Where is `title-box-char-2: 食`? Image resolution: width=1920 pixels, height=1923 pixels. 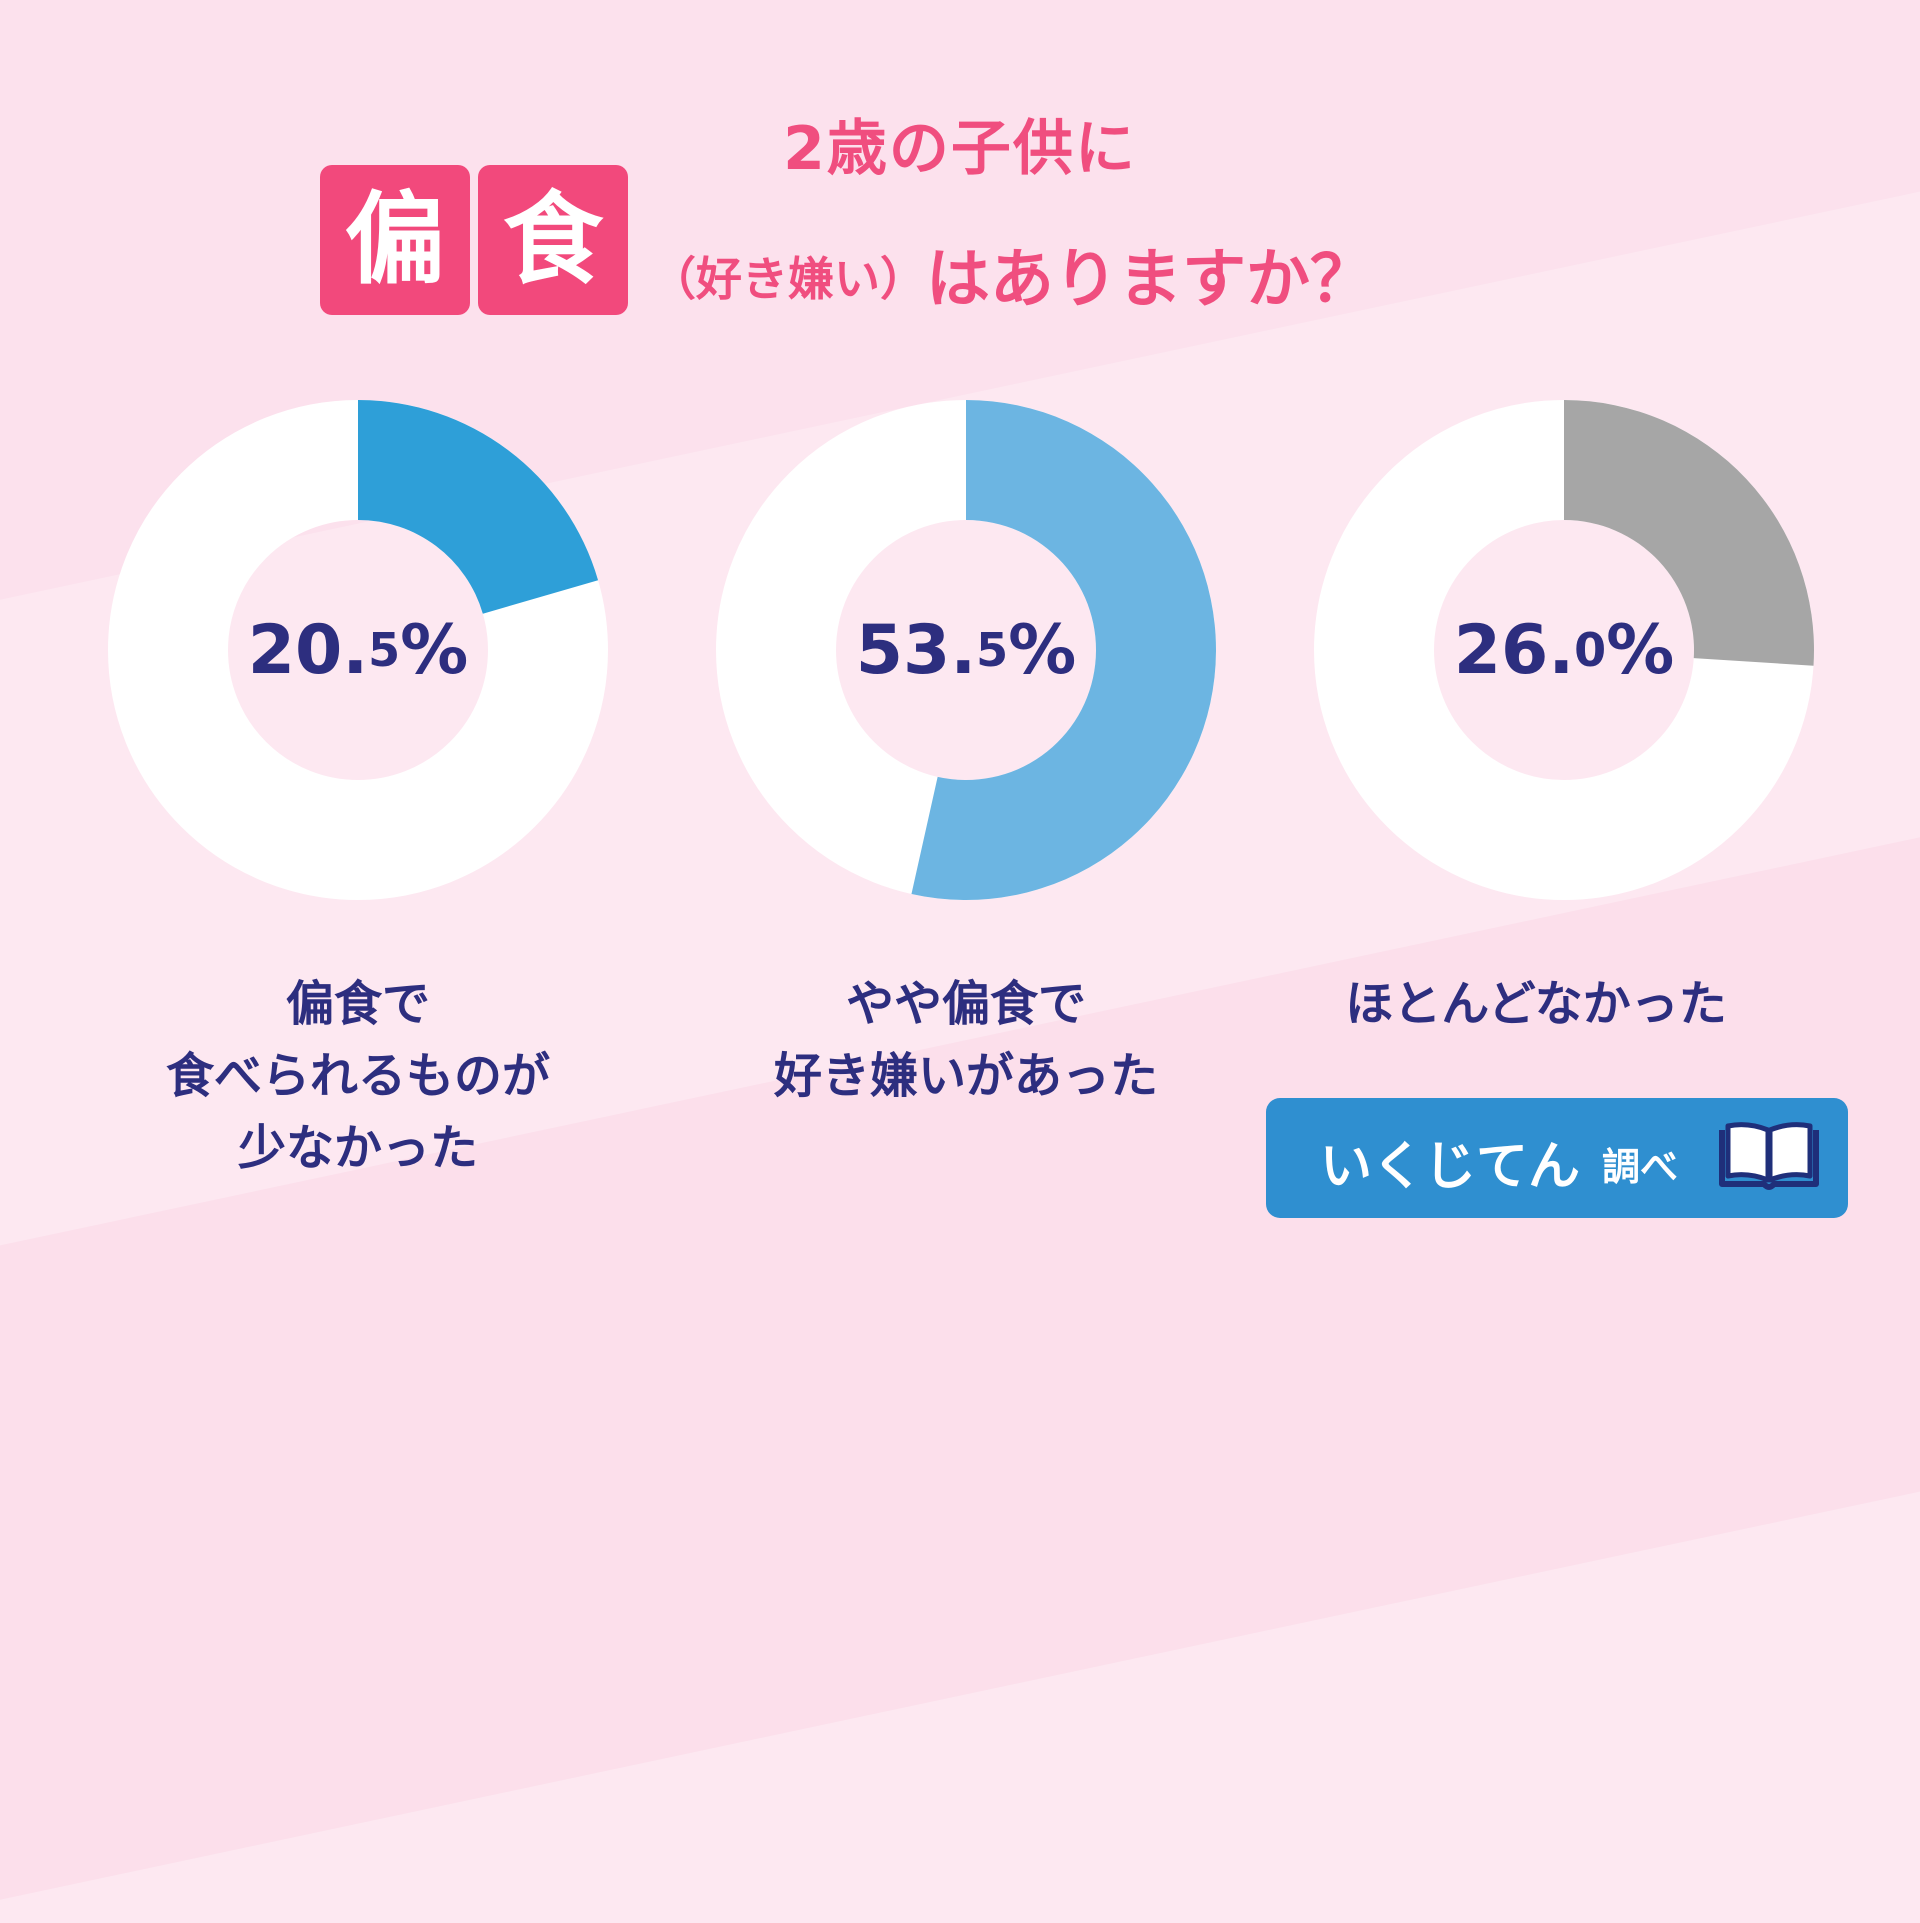
title-box-char-2: 食 is located at coordinates (553, 240).